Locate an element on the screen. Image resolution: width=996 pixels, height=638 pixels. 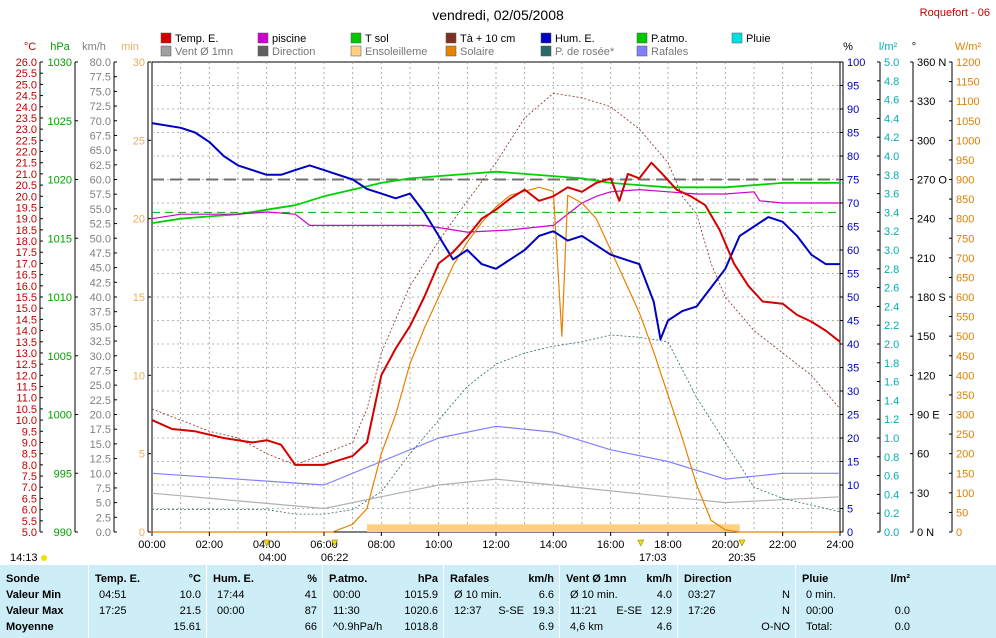
summary-column: Pluie l/m² 0 min. 00:00 0.0 Total: 0.0 is located at coordinates (855, 601).